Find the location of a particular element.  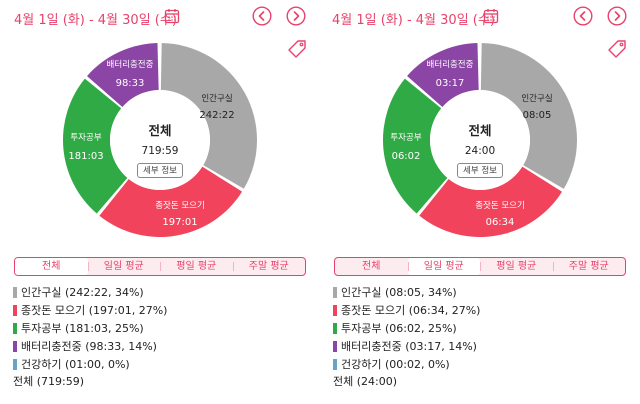

center-total-value: 719:59 is located at coordinates (160, 151).